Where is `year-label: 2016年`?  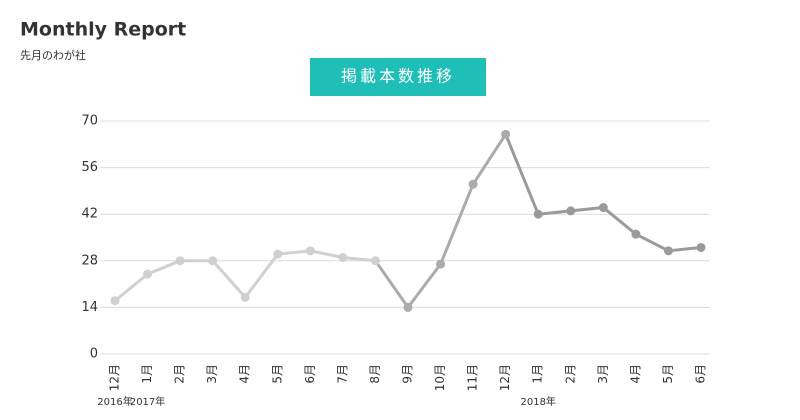
year-label: 2016年 is located at coordinates (114, 401).